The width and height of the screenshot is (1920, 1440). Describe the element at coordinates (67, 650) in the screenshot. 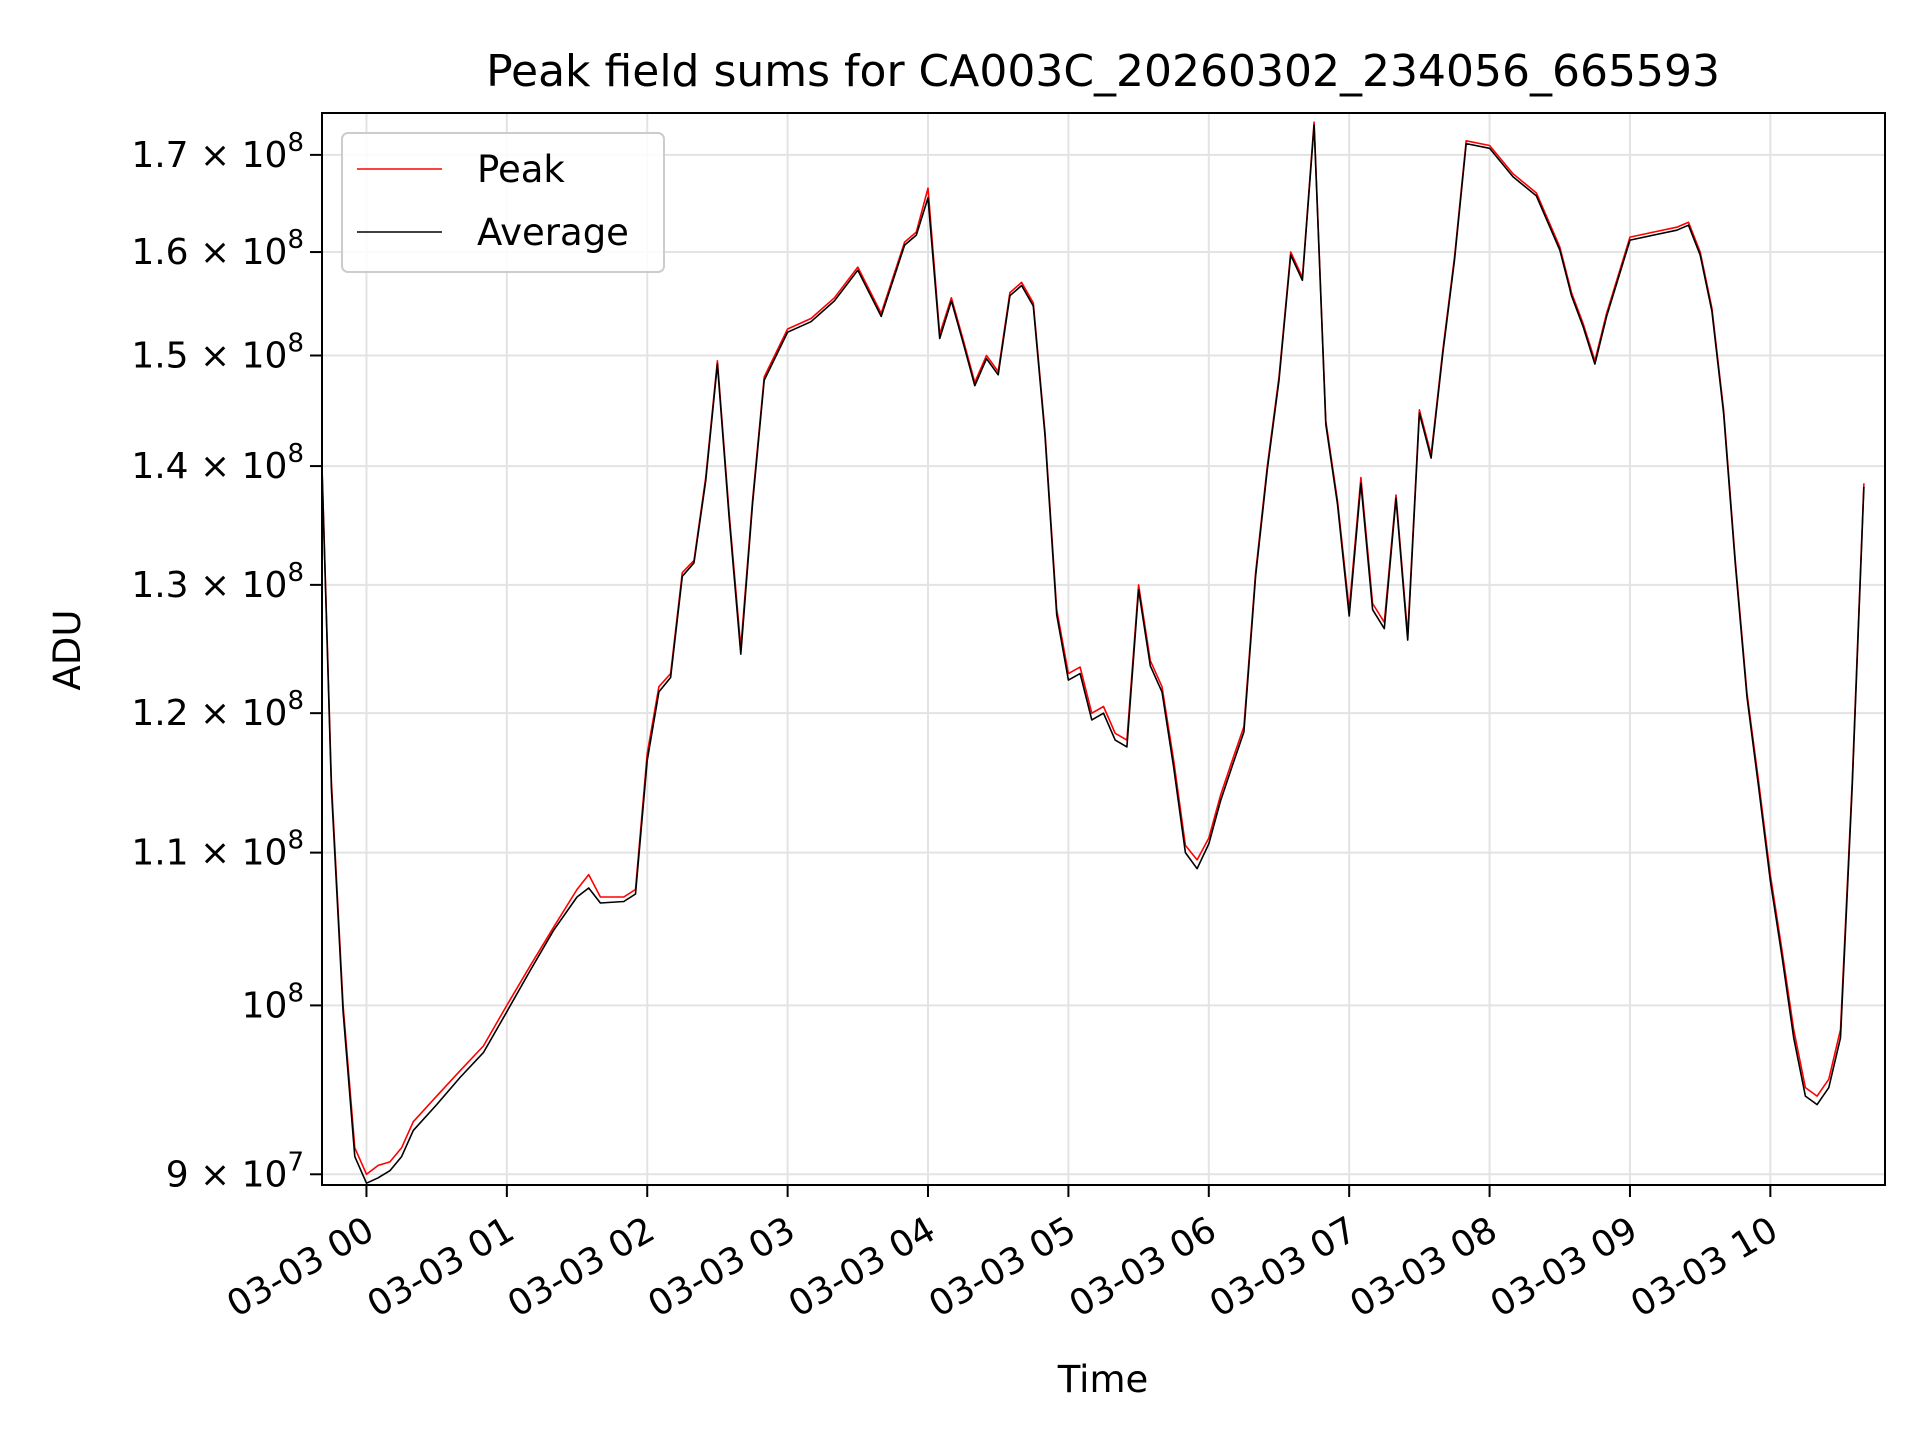

I see `y-axis-label: ADU` at that location.